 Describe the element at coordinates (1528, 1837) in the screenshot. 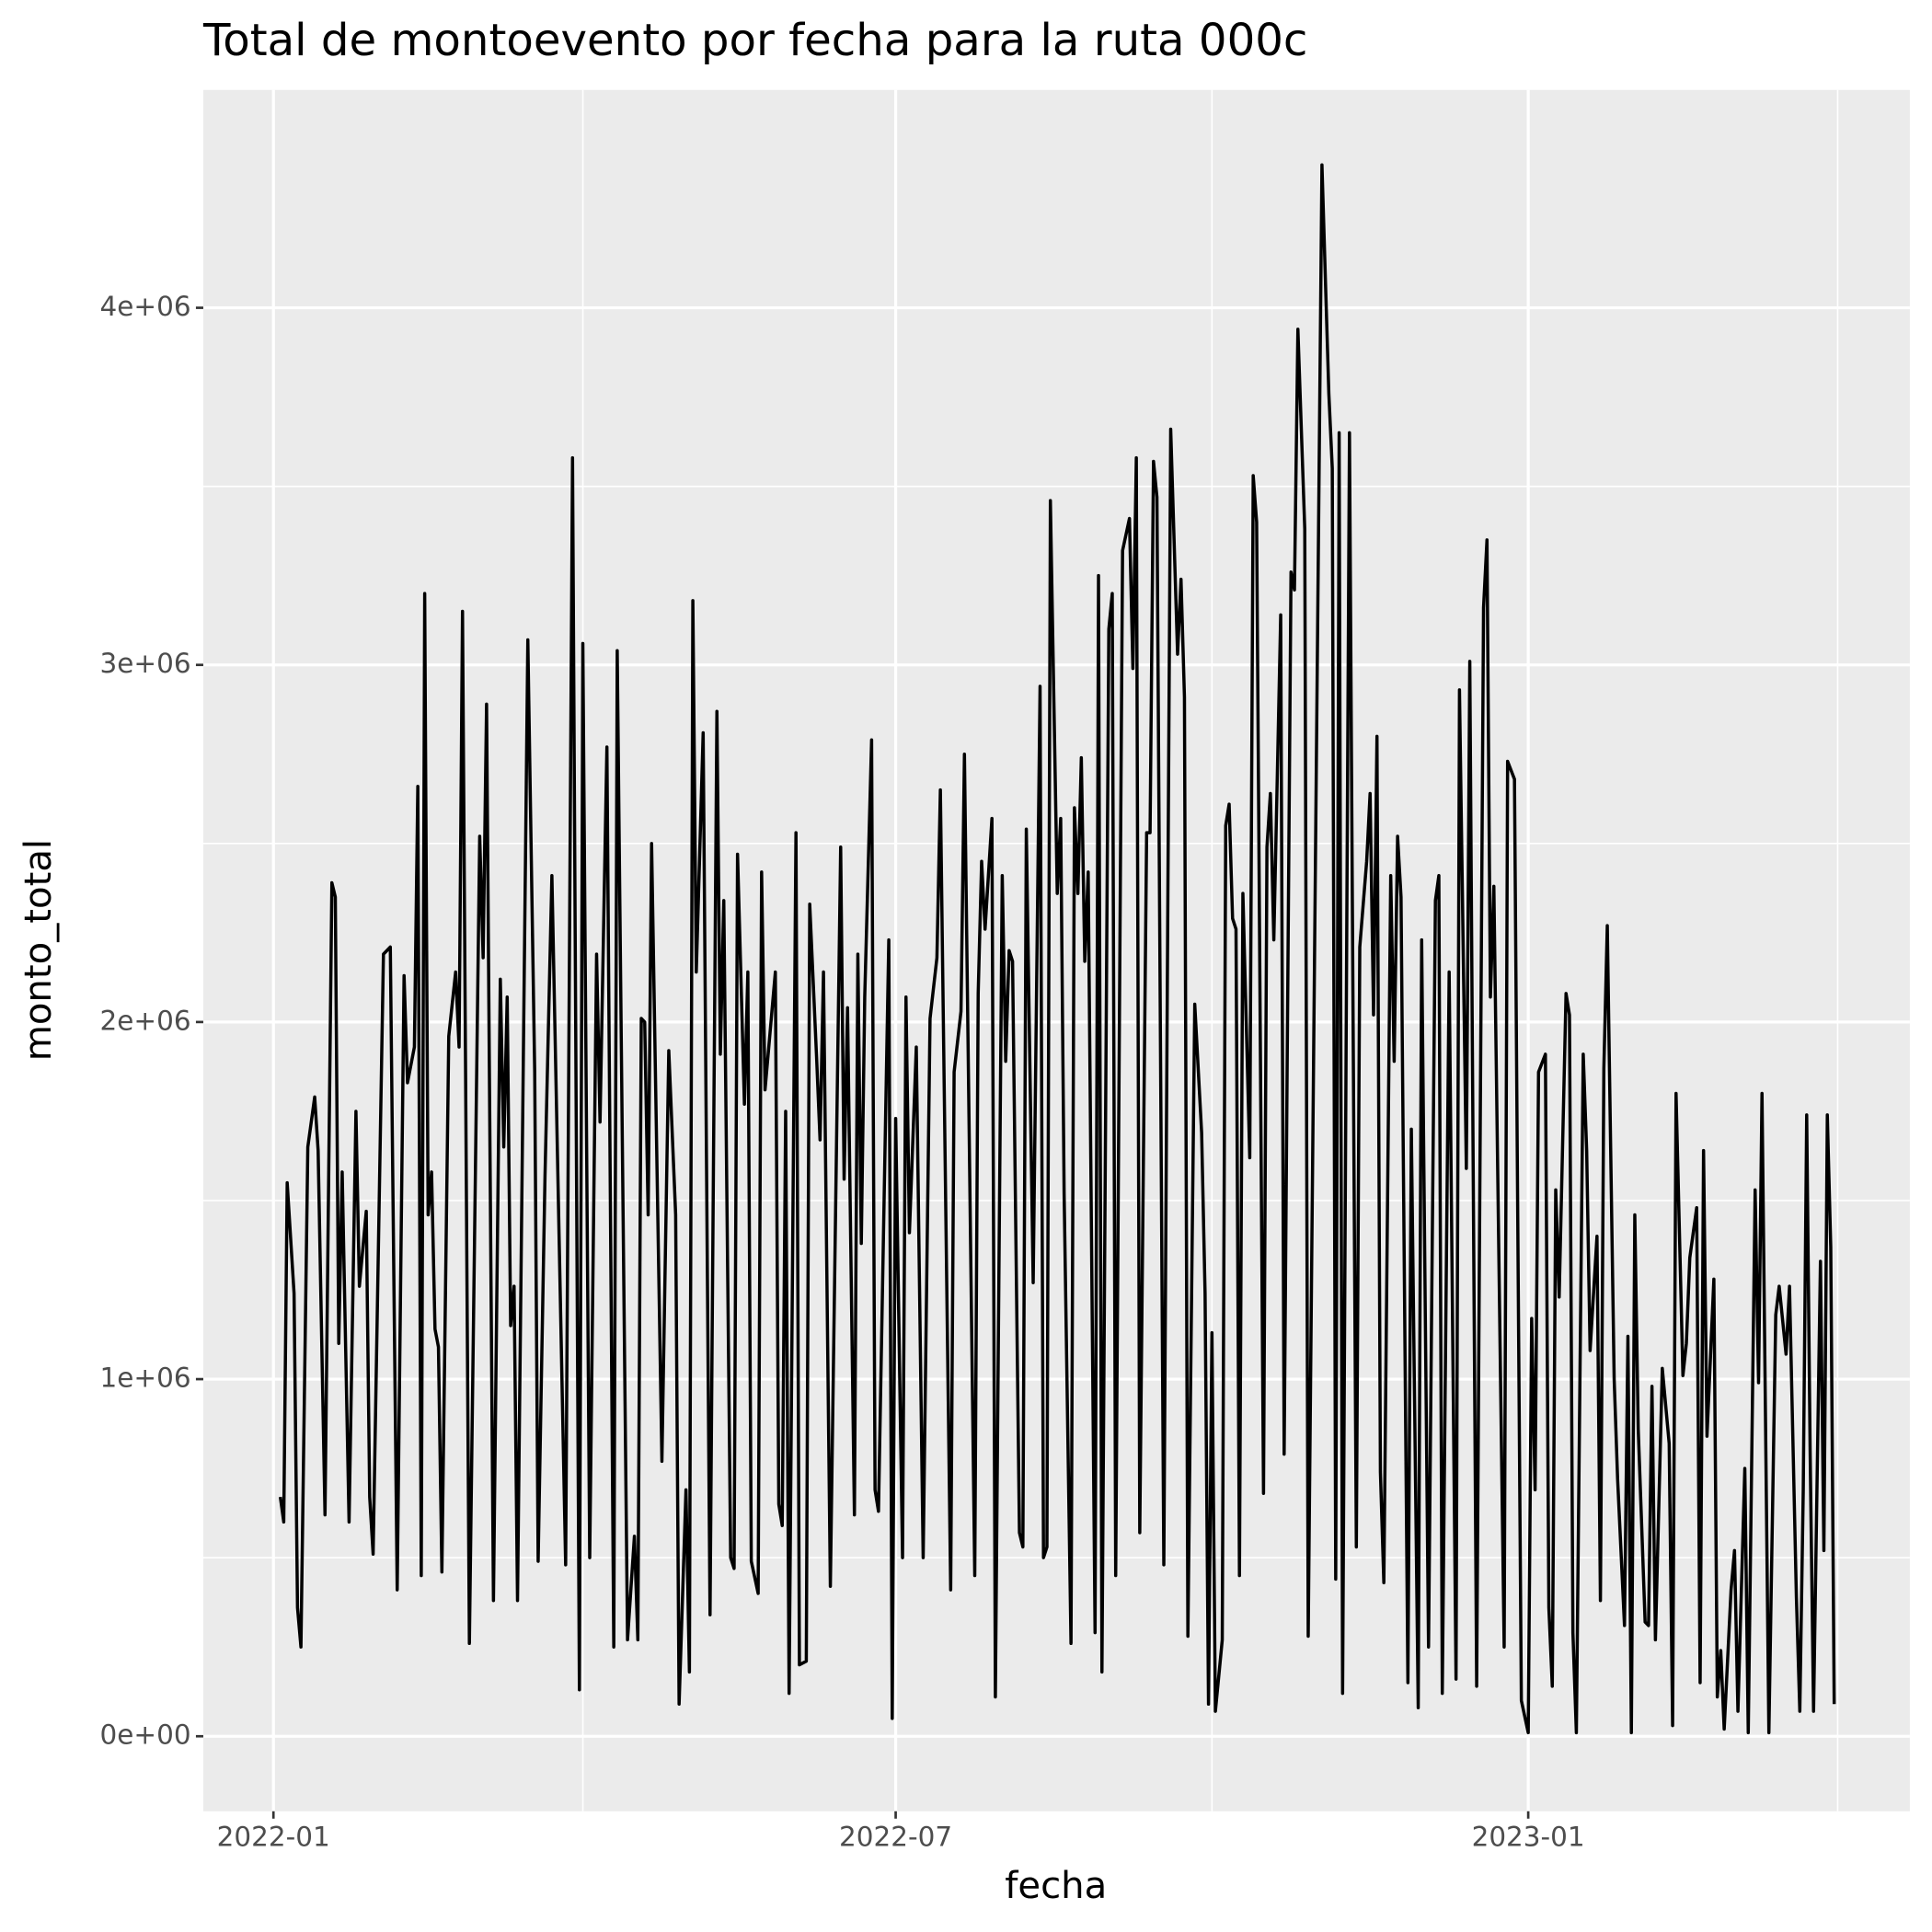

I see `x-tick-label: 2023-01` at that location.